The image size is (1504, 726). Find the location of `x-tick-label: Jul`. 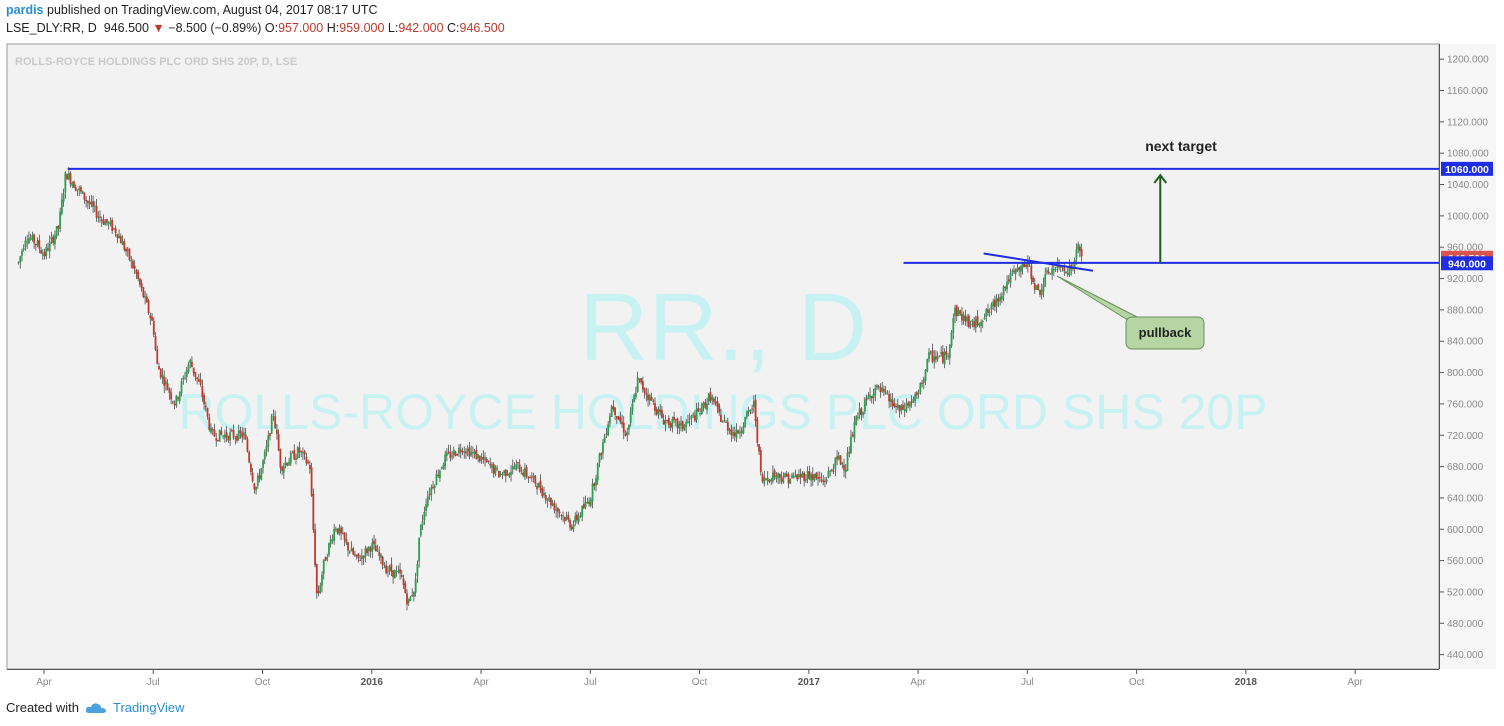

x-tick-label: Jul is located at coordinates (153, 682).